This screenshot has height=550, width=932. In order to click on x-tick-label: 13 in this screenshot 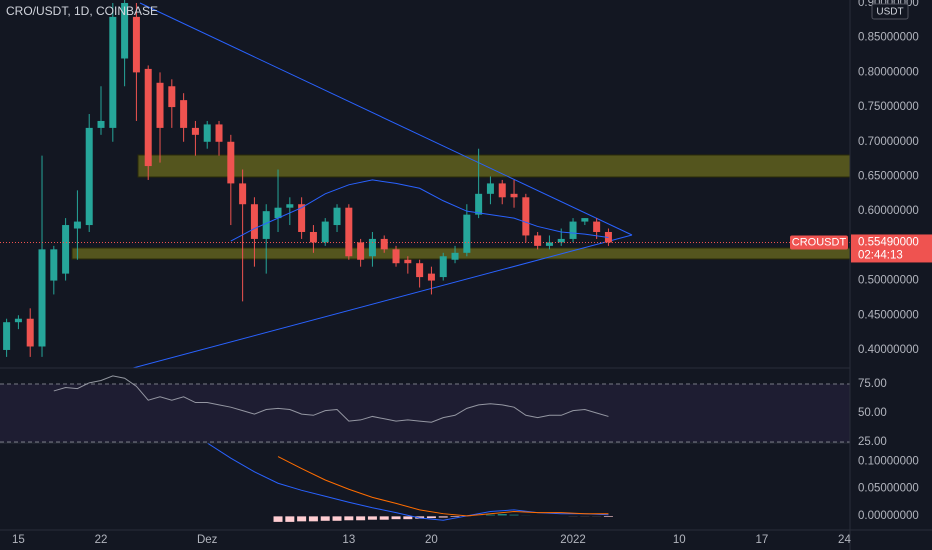, I will do `click(348, 540)`.